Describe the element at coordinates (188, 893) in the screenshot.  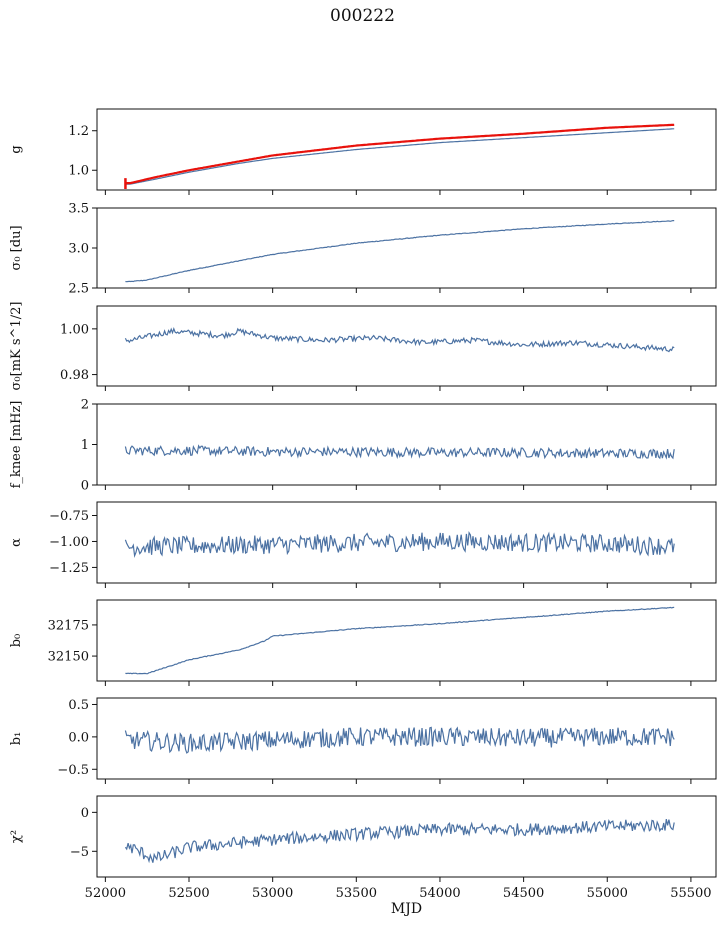
I see `xtick-label-1: 52500` at that location.